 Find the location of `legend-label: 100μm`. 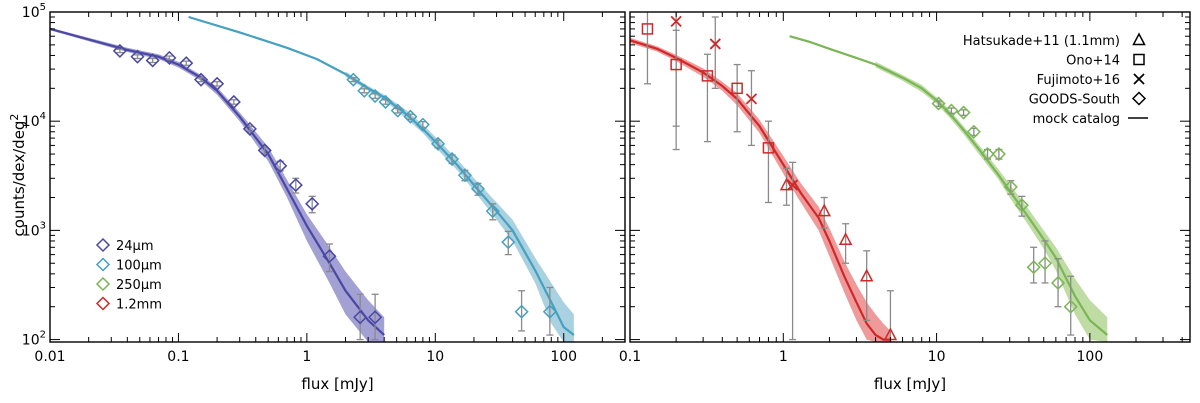

legend-label: 100μm is located at coordinates (139, 266).